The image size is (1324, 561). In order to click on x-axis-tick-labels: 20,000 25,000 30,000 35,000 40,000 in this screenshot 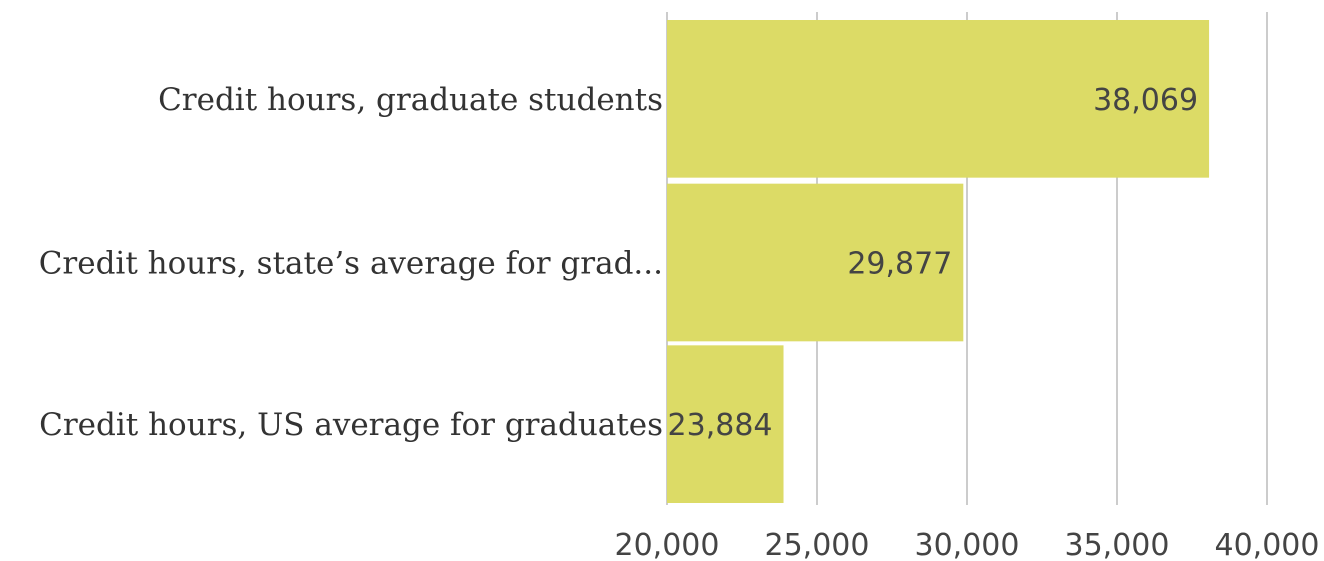, I will do `click(967, 544)`.